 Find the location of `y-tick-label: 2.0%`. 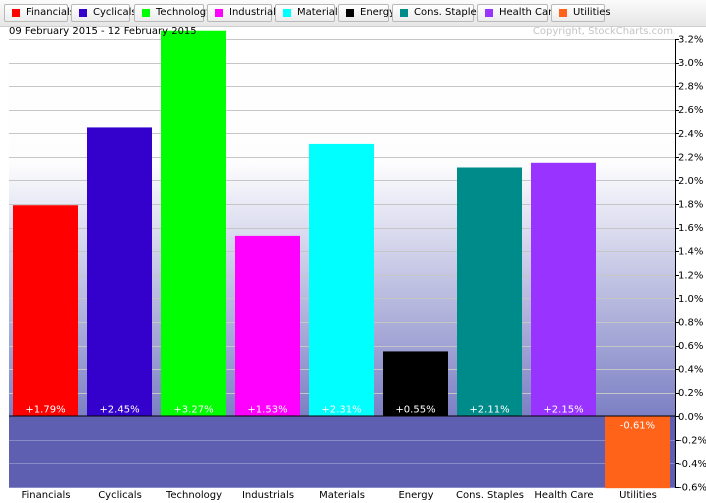

y-tick-label: 2.0% is located at coordinates (690, 181).